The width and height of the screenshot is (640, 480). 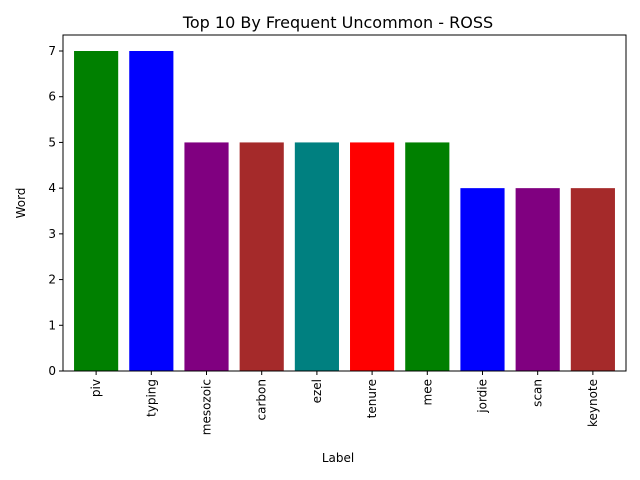 I want to click on x-tick-label: mesozoic, so click(x=207, y=407).